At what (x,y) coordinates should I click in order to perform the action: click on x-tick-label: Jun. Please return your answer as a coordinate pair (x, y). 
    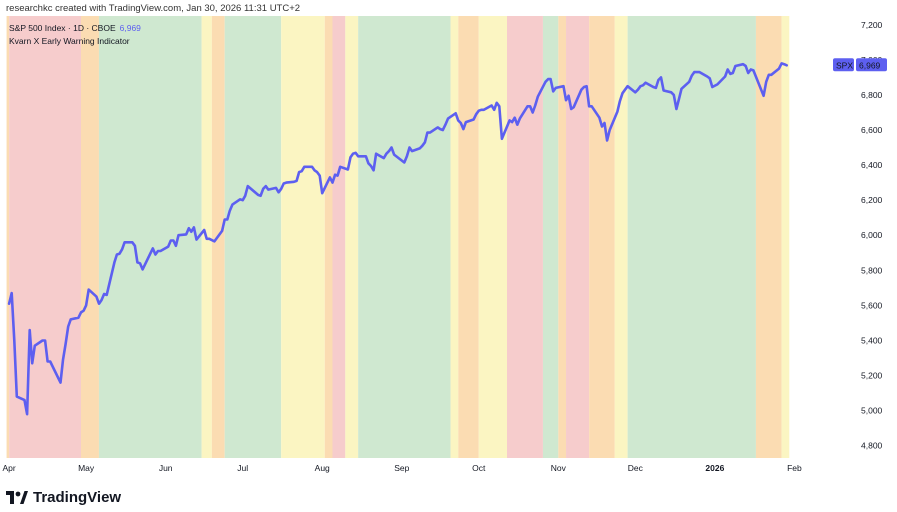
    Looking at the image, I should click on (166, 468).